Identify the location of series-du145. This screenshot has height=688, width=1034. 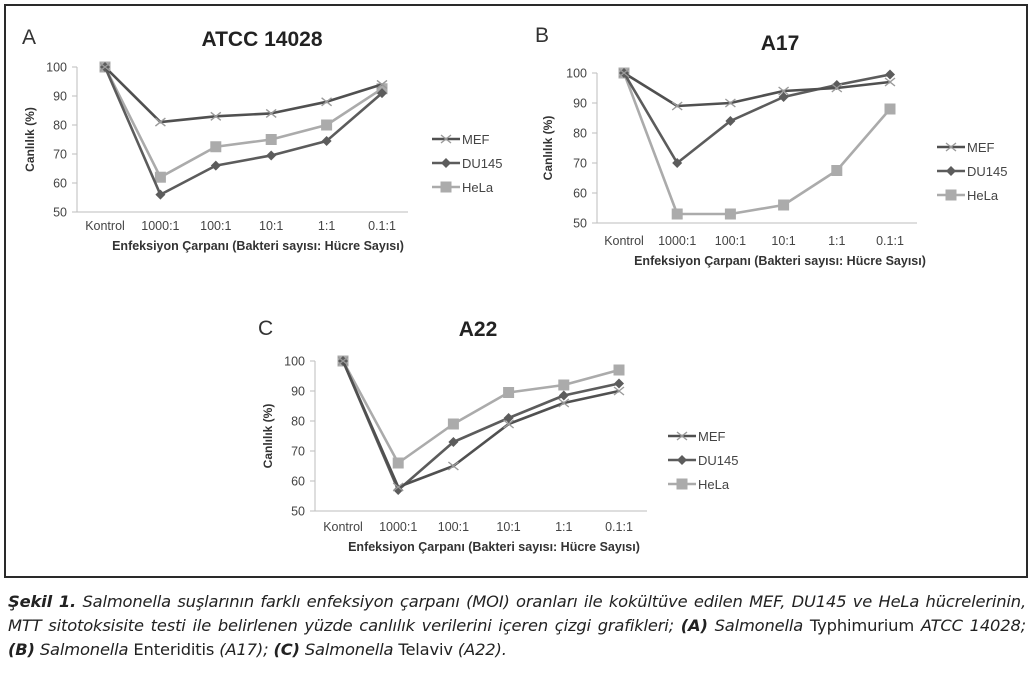
(481, 425).